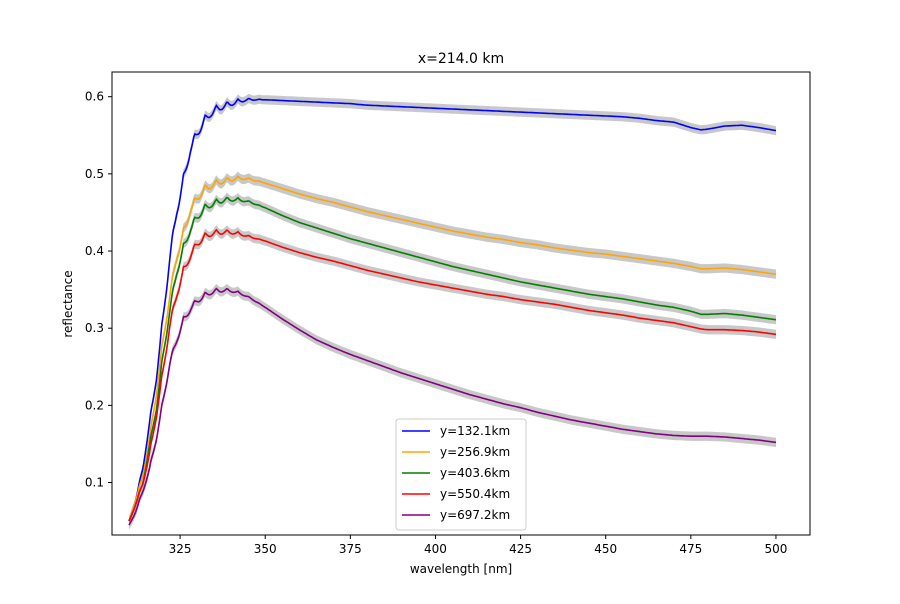  Describe the element at coordinates (350, 549) in the screenshot. I see `x-tick-label: 375` at that location.